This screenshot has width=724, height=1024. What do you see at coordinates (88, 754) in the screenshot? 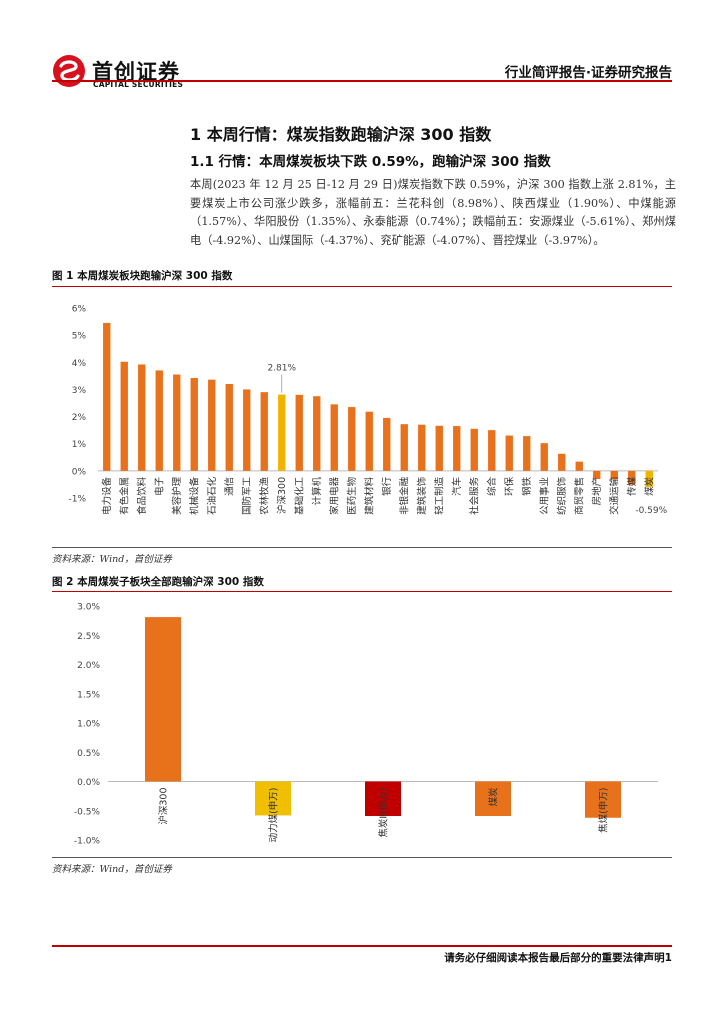
I see `figure2-y-tick-label: 0.5%` at bounding box center [88, 754].